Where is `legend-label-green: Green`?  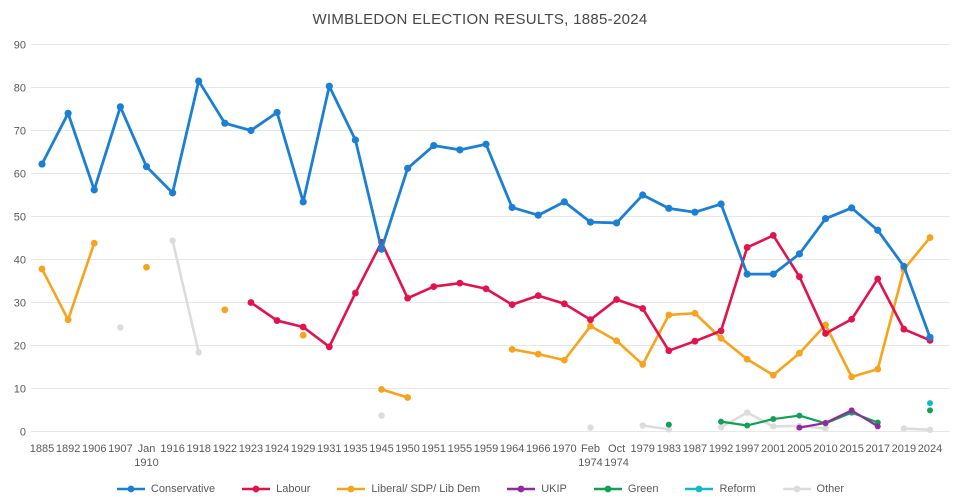 legend-label-green: Green is located at coordinates (643, 489).